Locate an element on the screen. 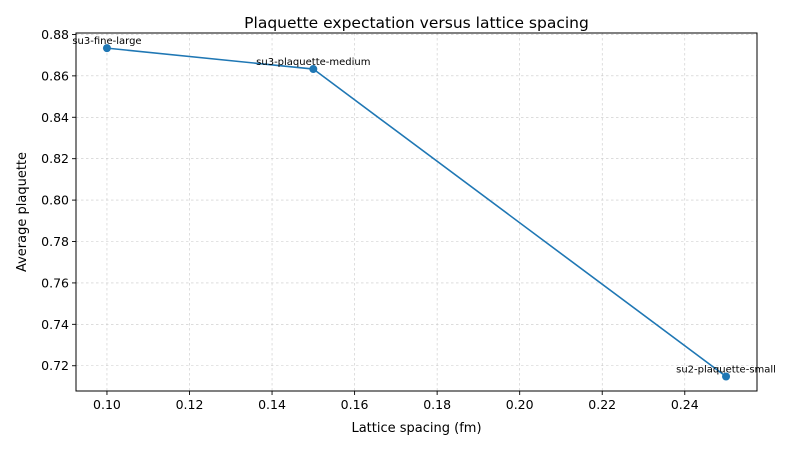  x-tick-label: 0.24 is located at coordinates (685, 404).